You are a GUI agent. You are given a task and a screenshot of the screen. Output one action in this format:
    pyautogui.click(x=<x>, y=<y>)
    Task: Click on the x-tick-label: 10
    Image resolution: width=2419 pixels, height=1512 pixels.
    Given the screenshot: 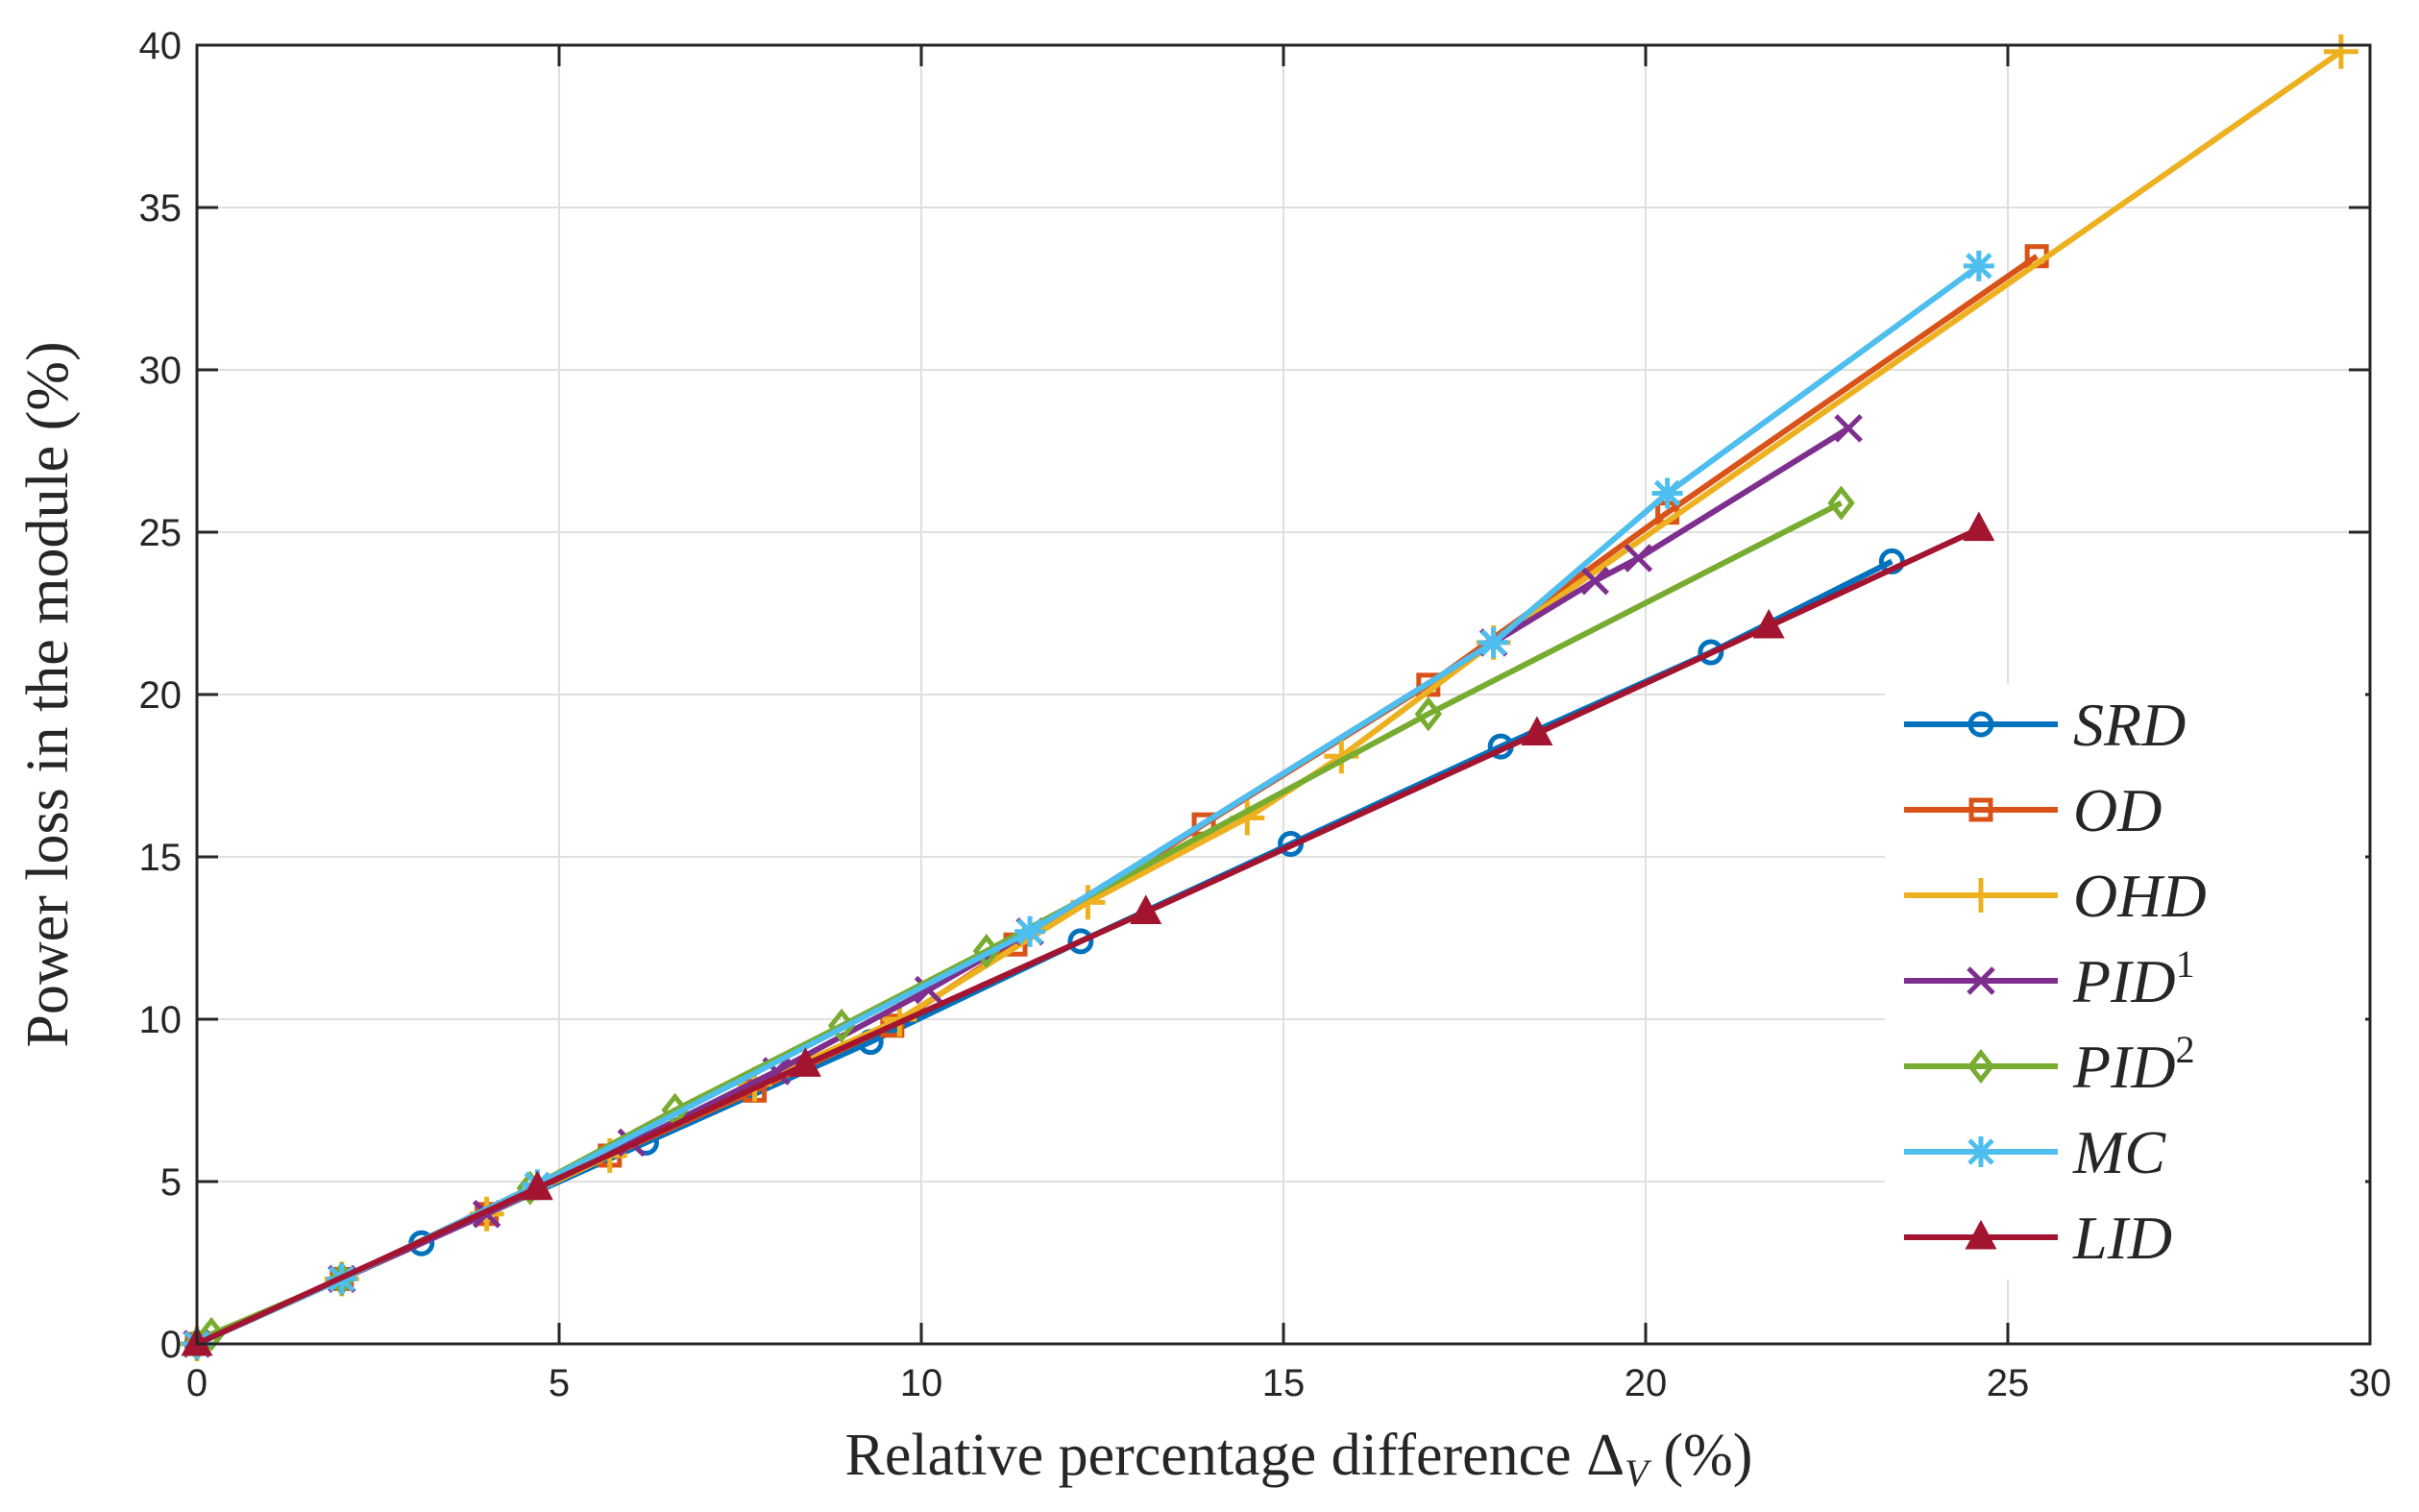 What is the action you would take?
    pyautogui.click(x=921, y=1383)
    